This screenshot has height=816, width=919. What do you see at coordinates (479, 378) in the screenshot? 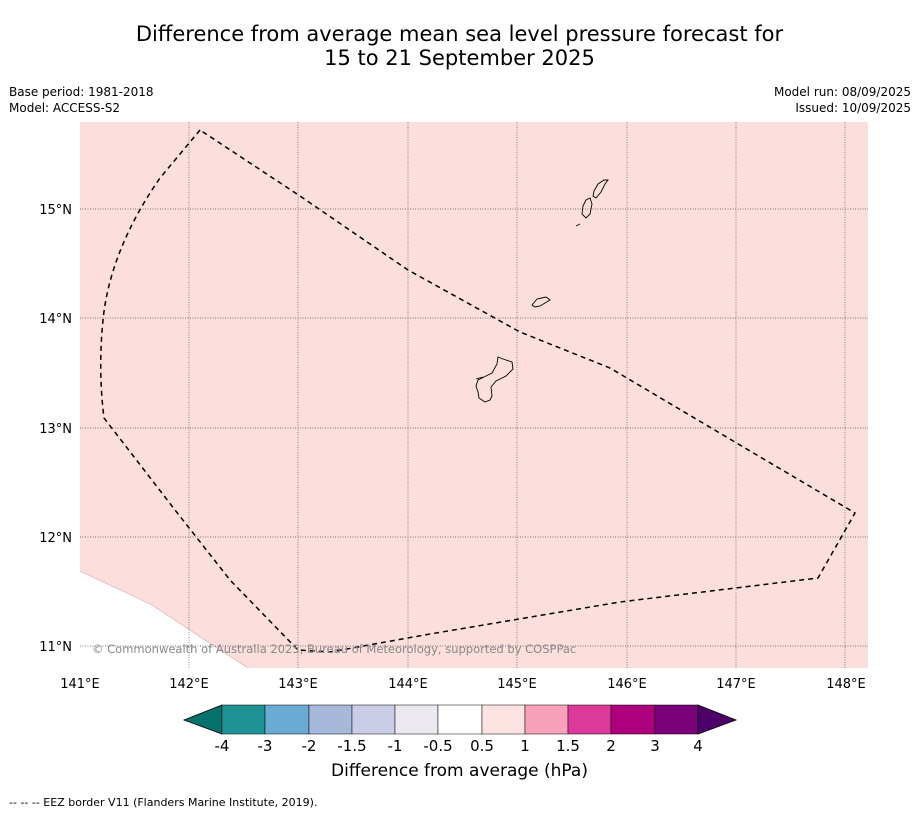
I see `islet-cocos` at bounding box center [479, 378].